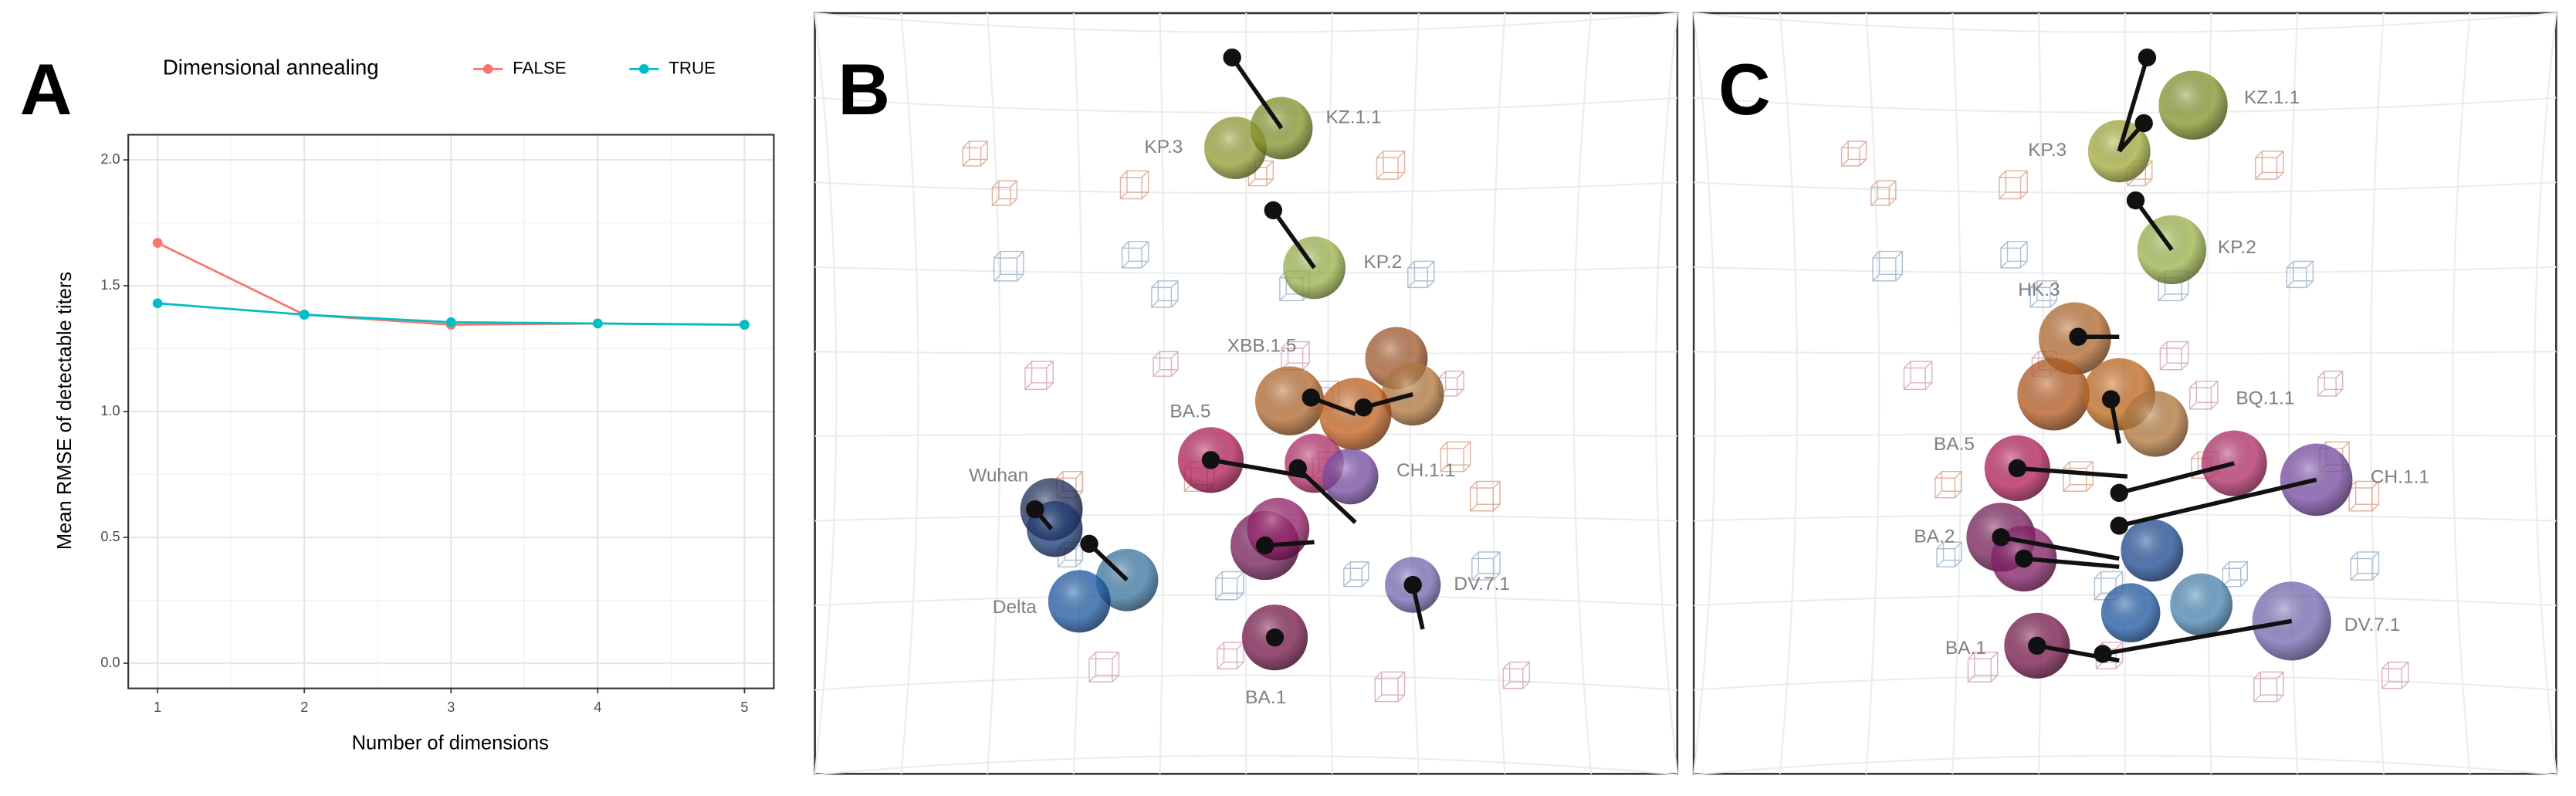 This screenshot has width=2576, height=796. What do you see at coordinates (744, 707) in the screenshot?
I see `x-tick-label: 5` at bounding box center [744, 707].